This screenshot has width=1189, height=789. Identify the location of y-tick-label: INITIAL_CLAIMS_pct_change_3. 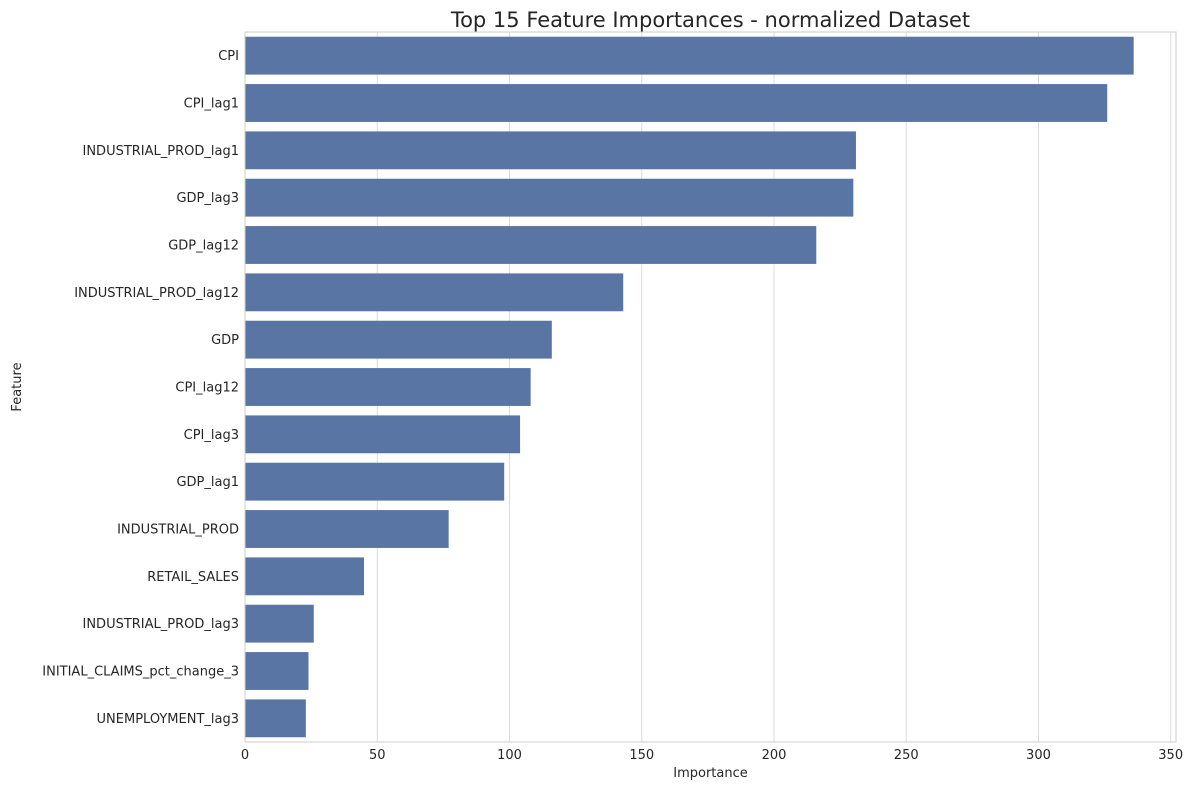
(140, 672).